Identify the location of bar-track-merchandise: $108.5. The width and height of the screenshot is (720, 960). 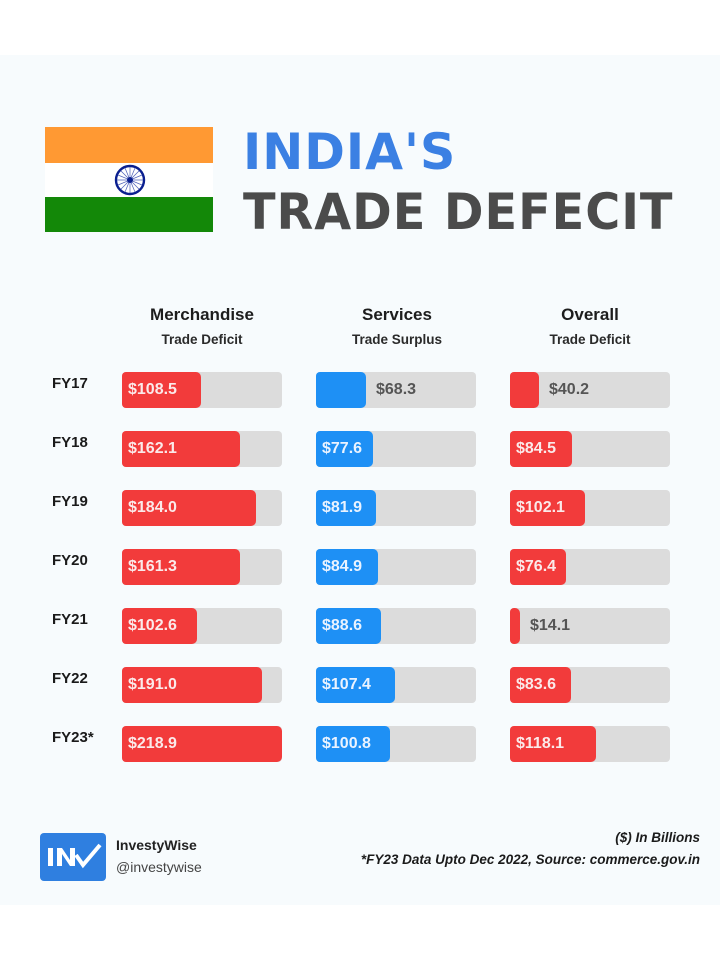
(202, 390).